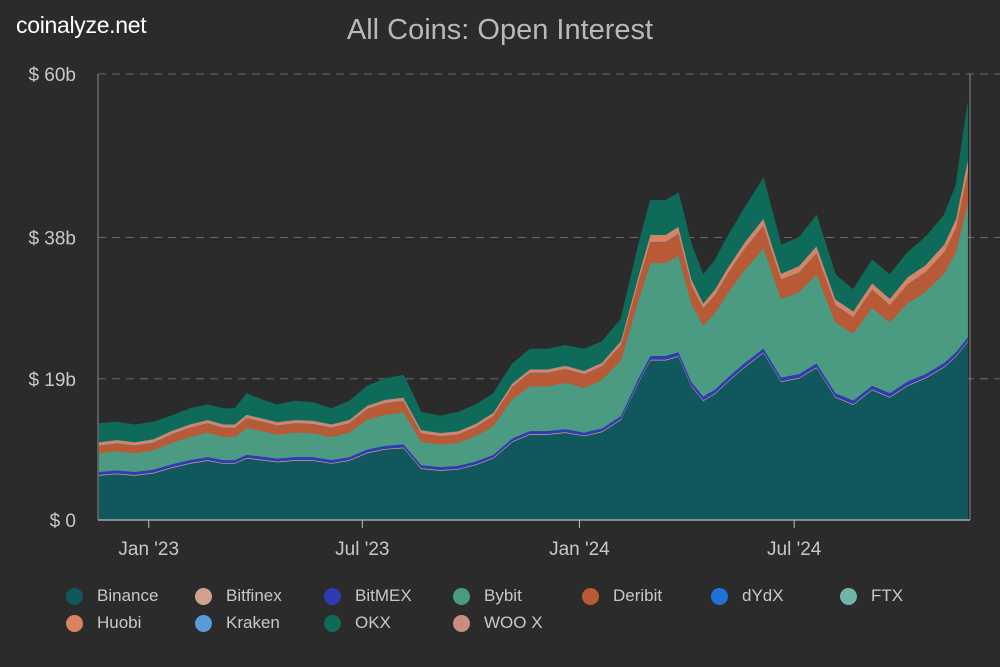  I want to click on legend-item-bitfinex: Bitfinex, so click(238, 596).